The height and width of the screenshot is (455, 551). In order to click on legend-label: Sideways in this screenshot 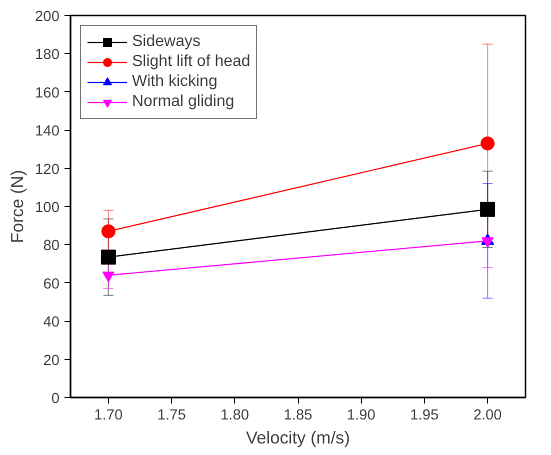, I will do `click(166, 42)`.